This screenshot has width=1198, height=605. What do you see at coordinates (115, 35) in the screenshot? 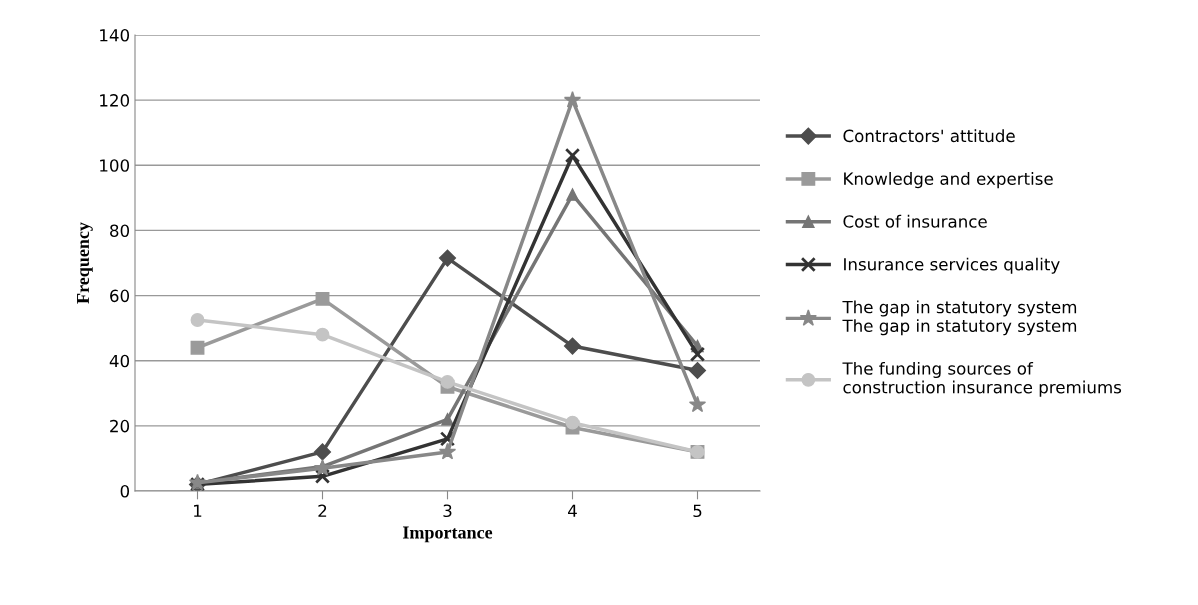
I see `y-tick-label: 140` at bounding box center [115, 35].